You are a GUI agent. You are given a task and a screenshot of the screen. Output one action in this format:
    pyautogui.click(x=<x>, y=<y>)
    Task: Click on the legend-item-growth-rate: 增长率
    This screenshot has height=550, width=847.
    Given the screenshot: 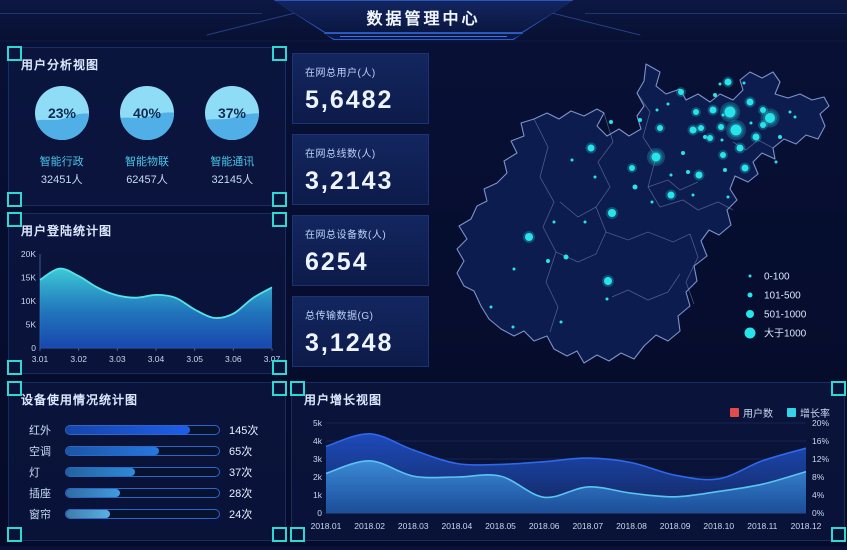 What is the action you would take?
    pyautogui.click(x=808, y=412)
    